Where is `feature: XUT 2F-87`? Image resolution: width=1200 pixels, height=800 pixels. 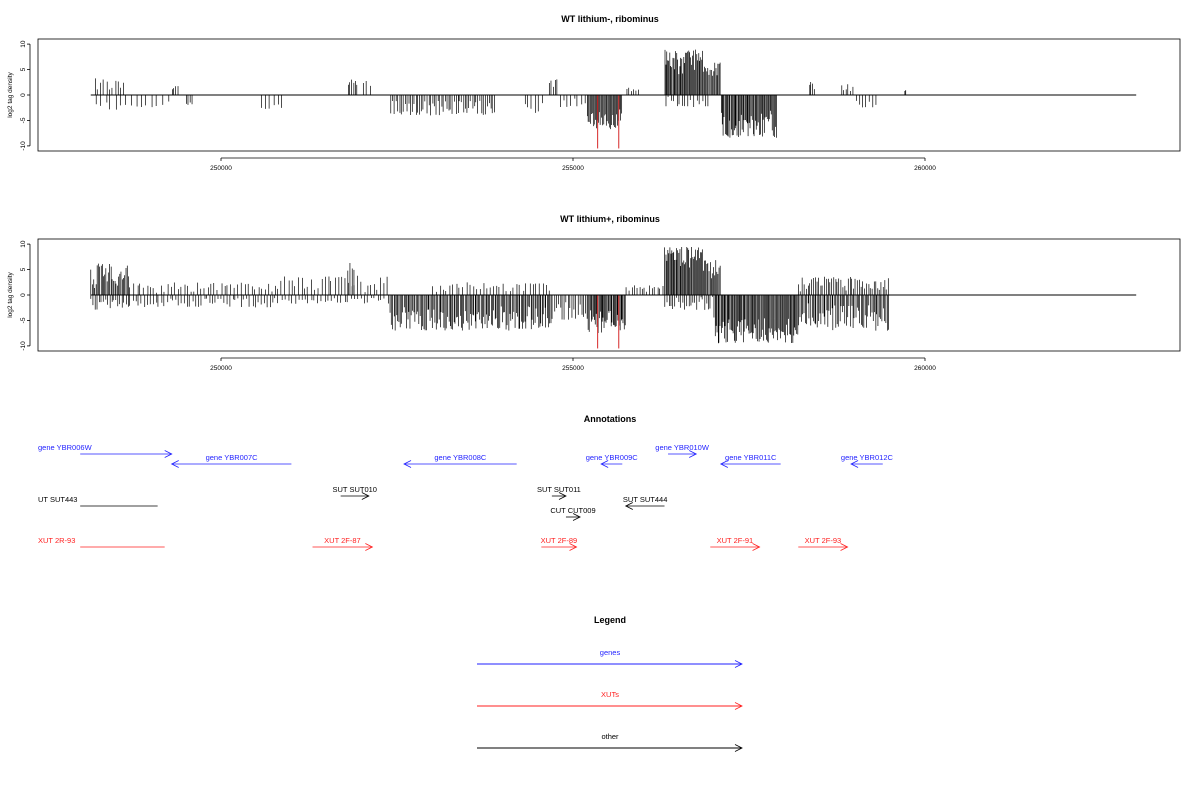 feature: XUT 2F-87 is located at coordinates (343, 543).